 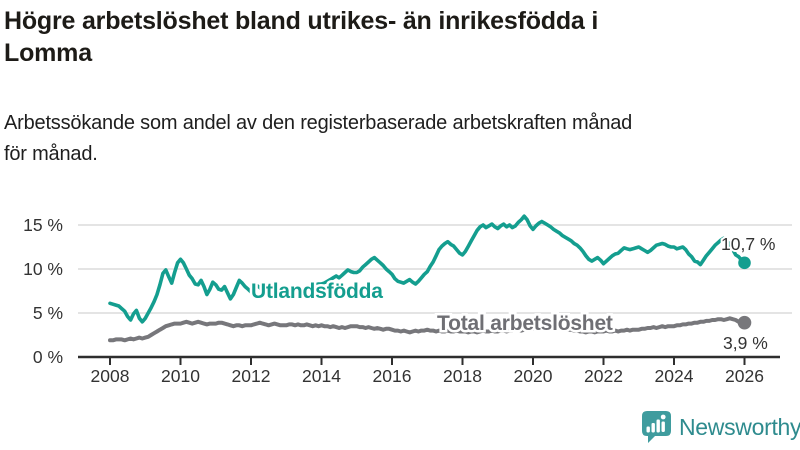 I want to click on x-tick-label: 2010, so click(x=180, y=376).